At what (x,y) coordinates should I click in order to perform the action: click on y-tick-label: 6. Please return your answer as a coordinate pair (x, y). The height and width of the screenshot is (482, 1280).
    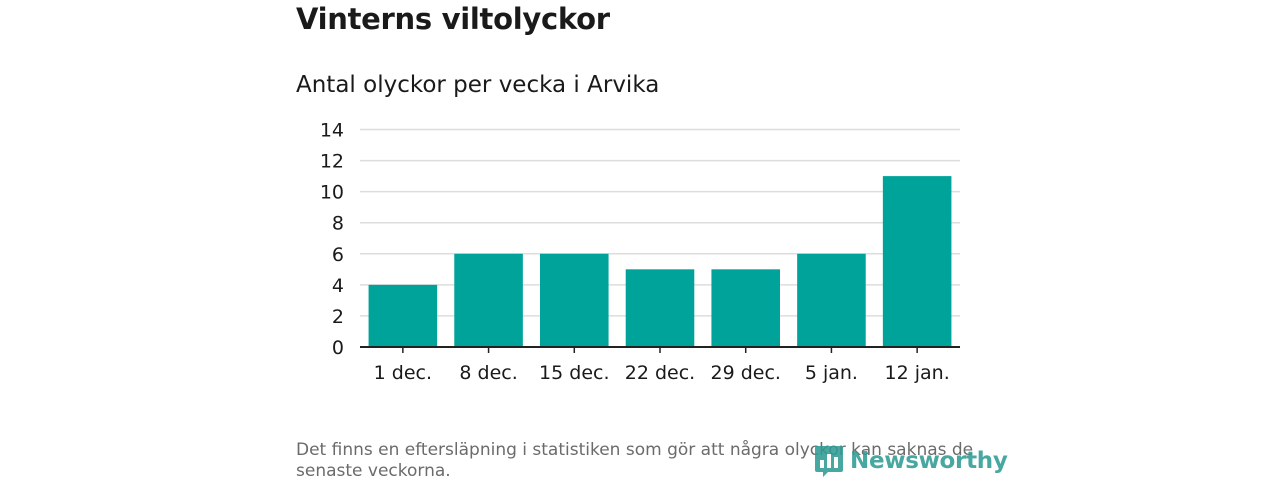
    Looking at the image, I should click on (338, 255).